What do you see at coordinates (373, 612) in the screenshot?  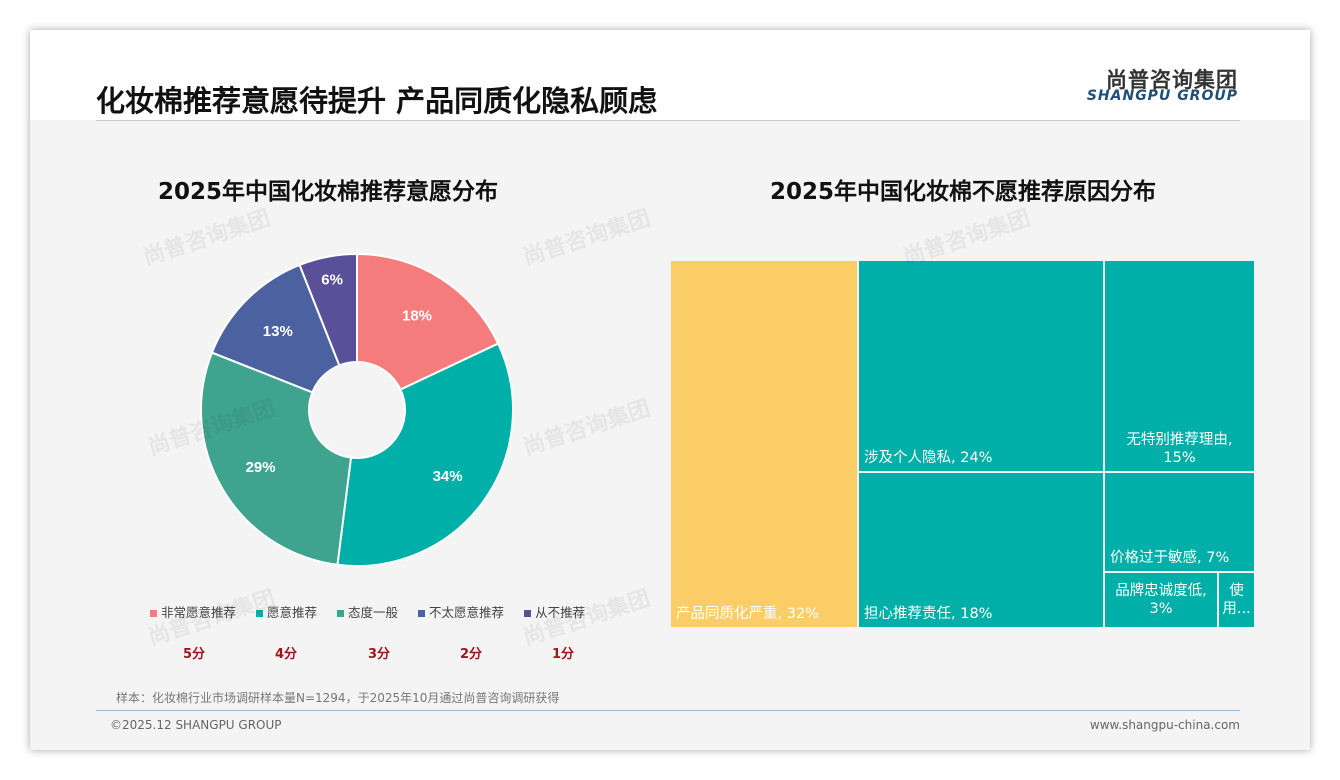 I see `legend-label: 态度一般` at bounding box center [373, 612].